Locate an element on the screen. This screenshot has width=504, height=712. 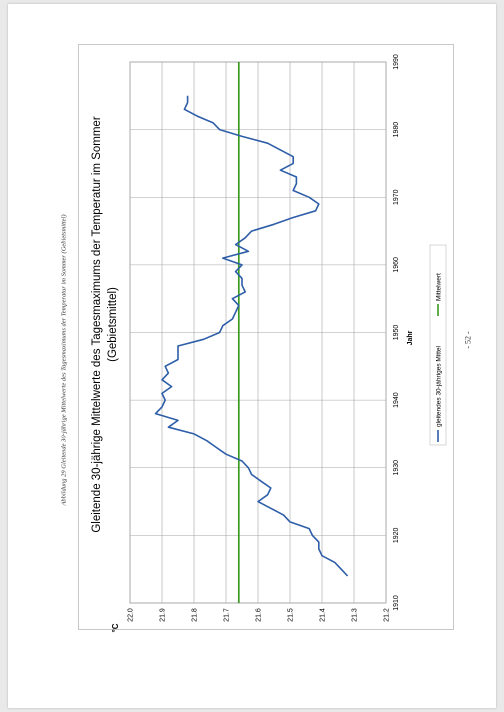
legend-box is located at coordinates (438, 345).